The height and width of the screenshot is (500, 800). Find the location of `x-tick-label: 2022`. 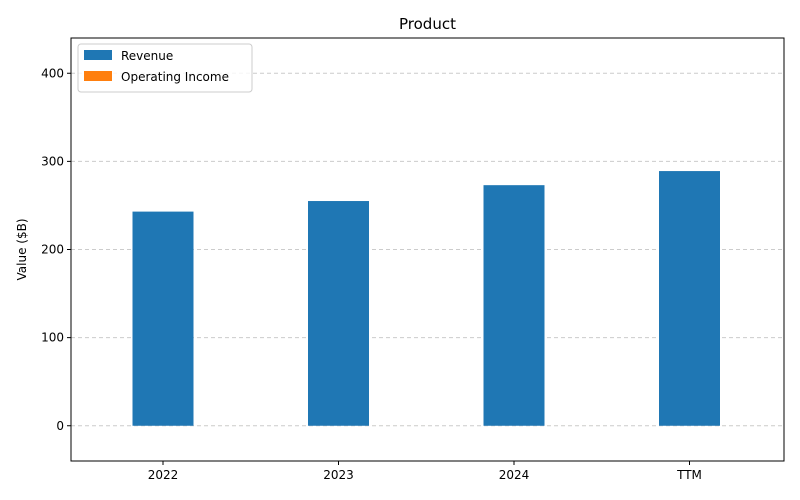

x-tick-label: 2022 is located at coordinates (163, 475).